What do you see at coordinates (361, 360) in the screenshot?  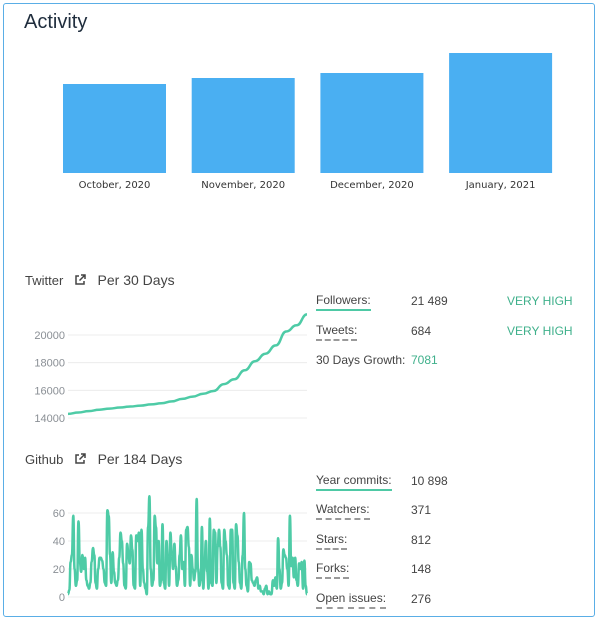 I see `growth-label: 30 Days Growth:` at bounding box center [361, 360].